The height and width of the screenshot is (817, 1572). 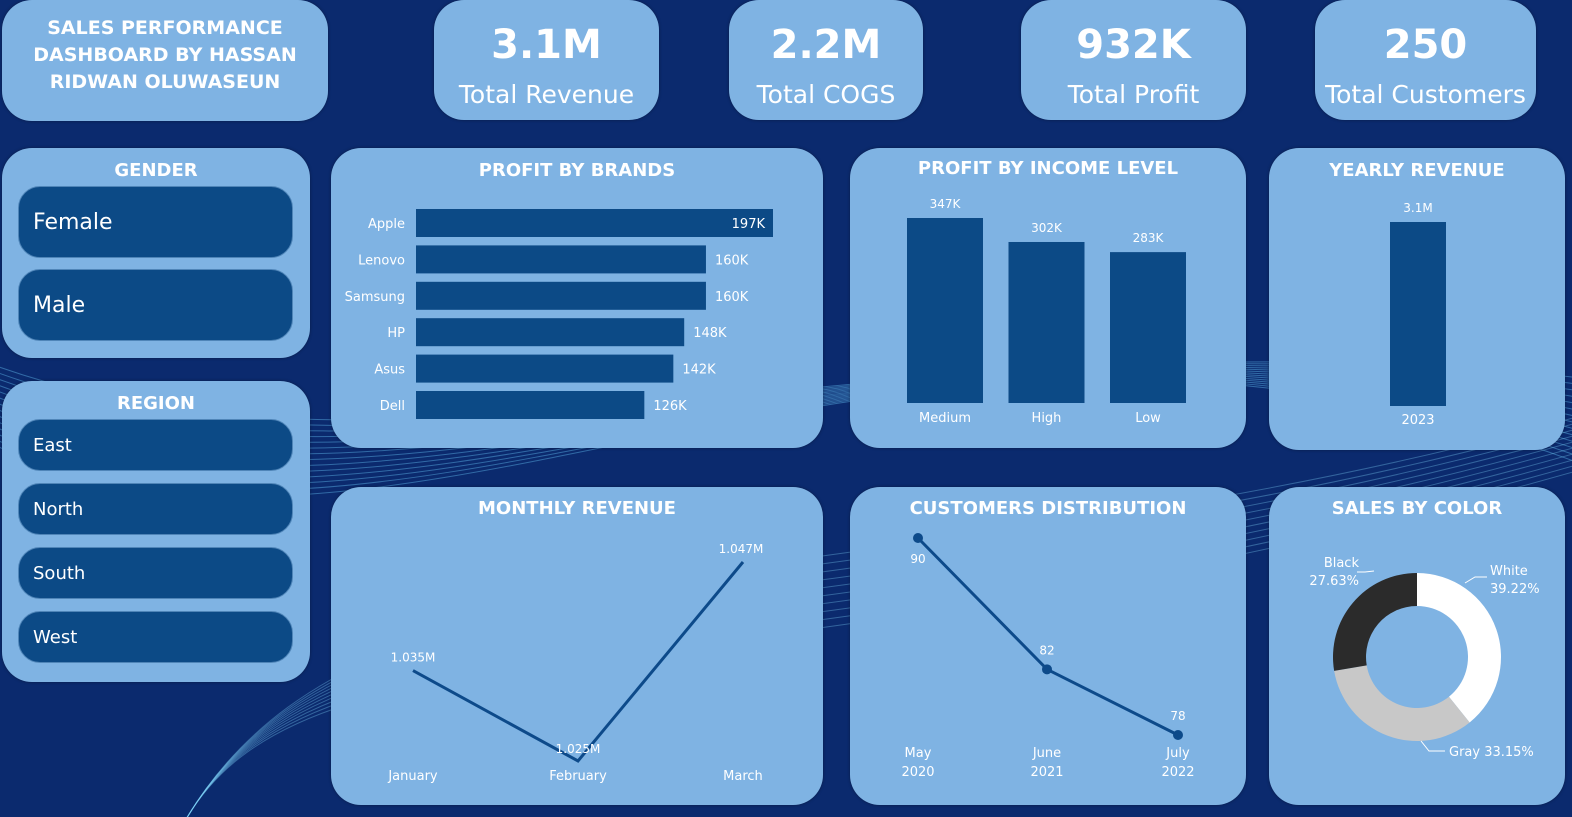 I want to click on donut-slice-name: Black, so click(x=1342, y=563).